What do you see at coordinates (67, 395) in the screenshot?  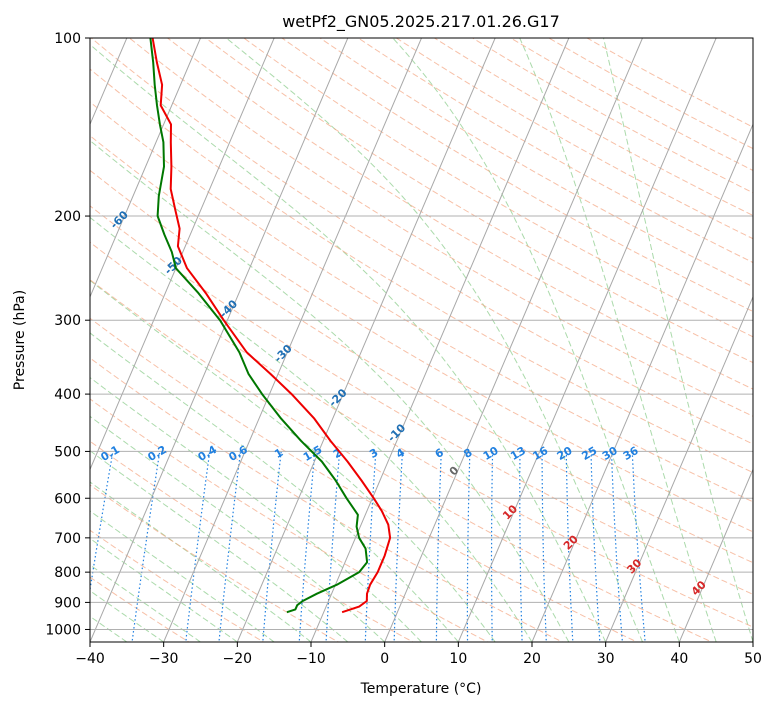 I see `y-tick-label: 400` at bounding box center [67, 395].